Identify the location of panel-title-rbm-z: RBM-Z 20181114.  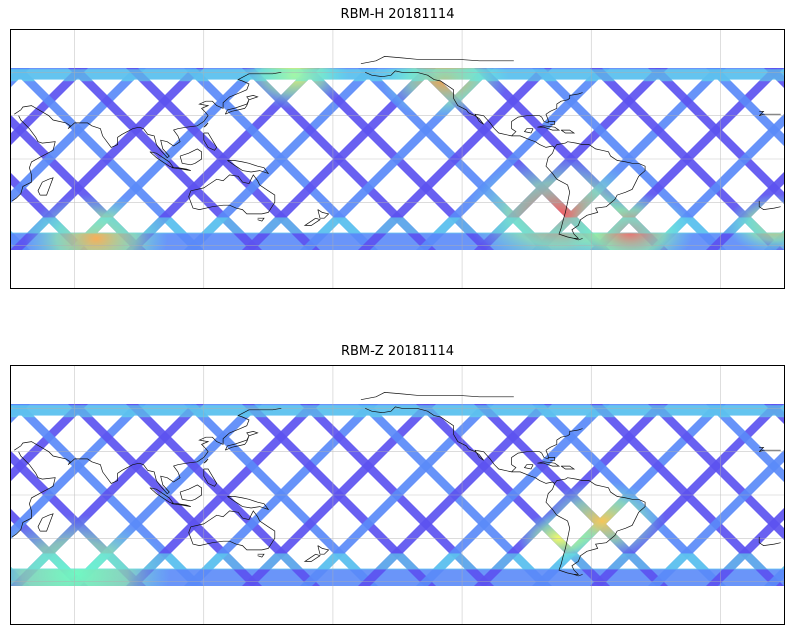
(397, 351).